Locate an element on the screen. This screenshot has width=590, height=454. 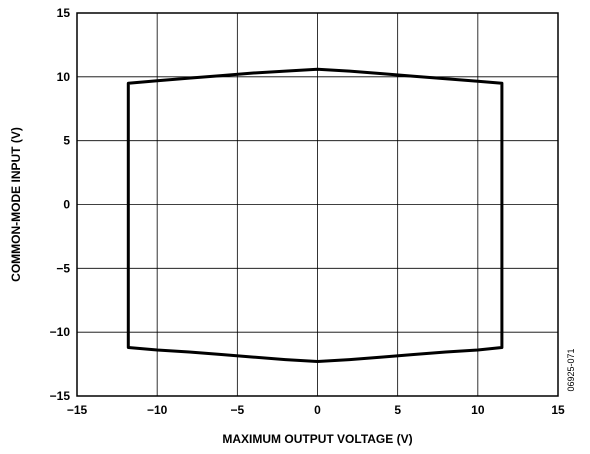
figure-id: 06925-071 is located at coordinates (571, 369).